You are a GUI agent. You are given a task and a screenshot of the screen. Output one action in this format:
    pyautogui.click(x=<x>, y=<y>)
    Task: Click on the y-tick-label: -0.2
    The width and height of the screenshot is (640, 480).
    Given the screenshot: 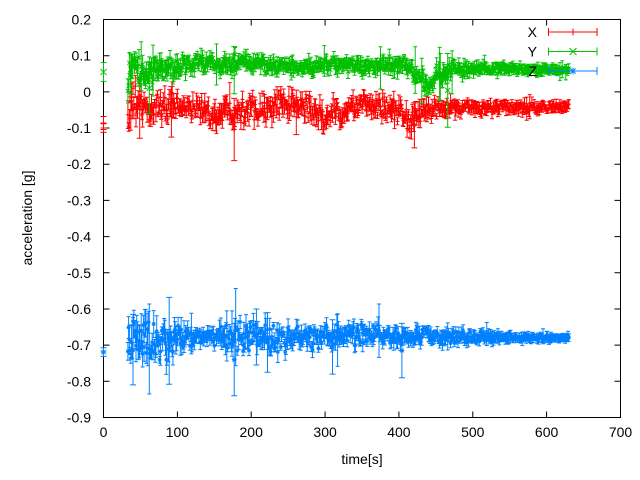 What is the action you would take?
    pyautogui.click(x=79, y=164)
    